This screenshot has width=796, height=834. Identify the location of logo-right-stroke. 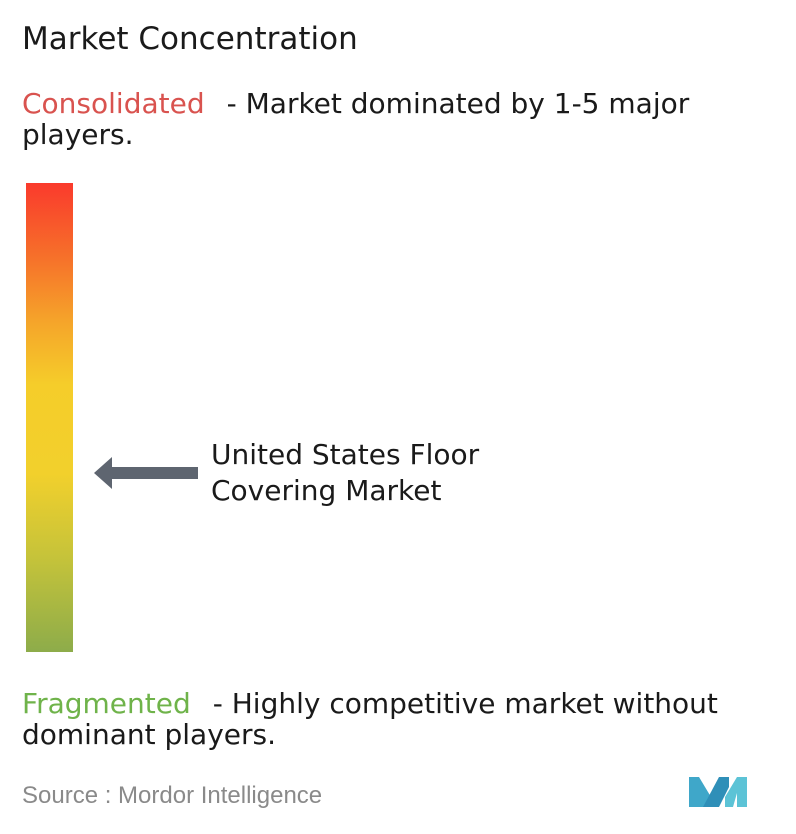
(736, 792).